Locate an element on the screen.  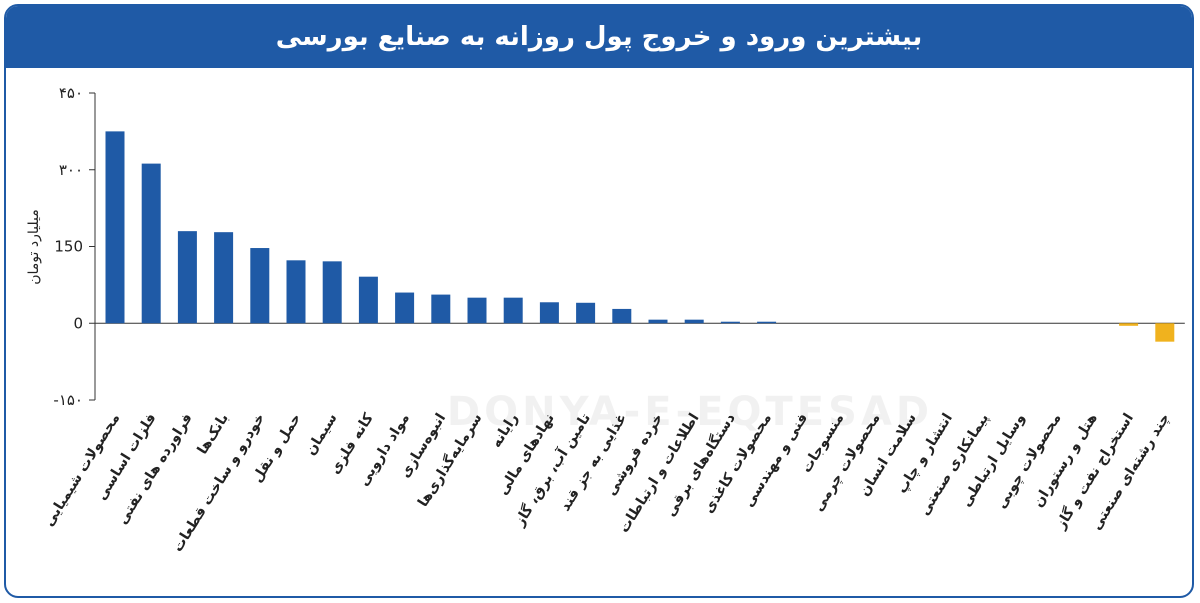
x-tick-label: محصولات چوبی is located at coordinates (1028, 461).